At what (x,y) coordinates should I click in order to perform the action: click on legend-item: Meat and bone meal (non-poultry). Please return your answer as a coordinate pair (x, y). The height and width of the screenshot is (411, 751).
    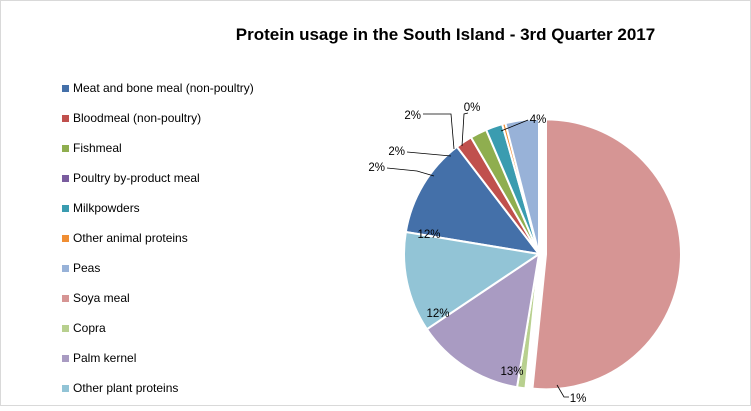
    Looking at the image, I should click on (182, 96).